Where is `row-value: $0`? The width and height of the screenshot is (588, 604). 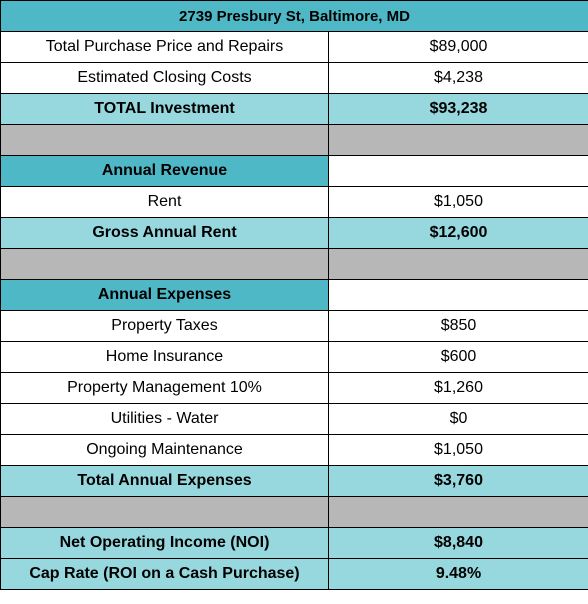
row-value: $0 is located at coordinates (457, 419).